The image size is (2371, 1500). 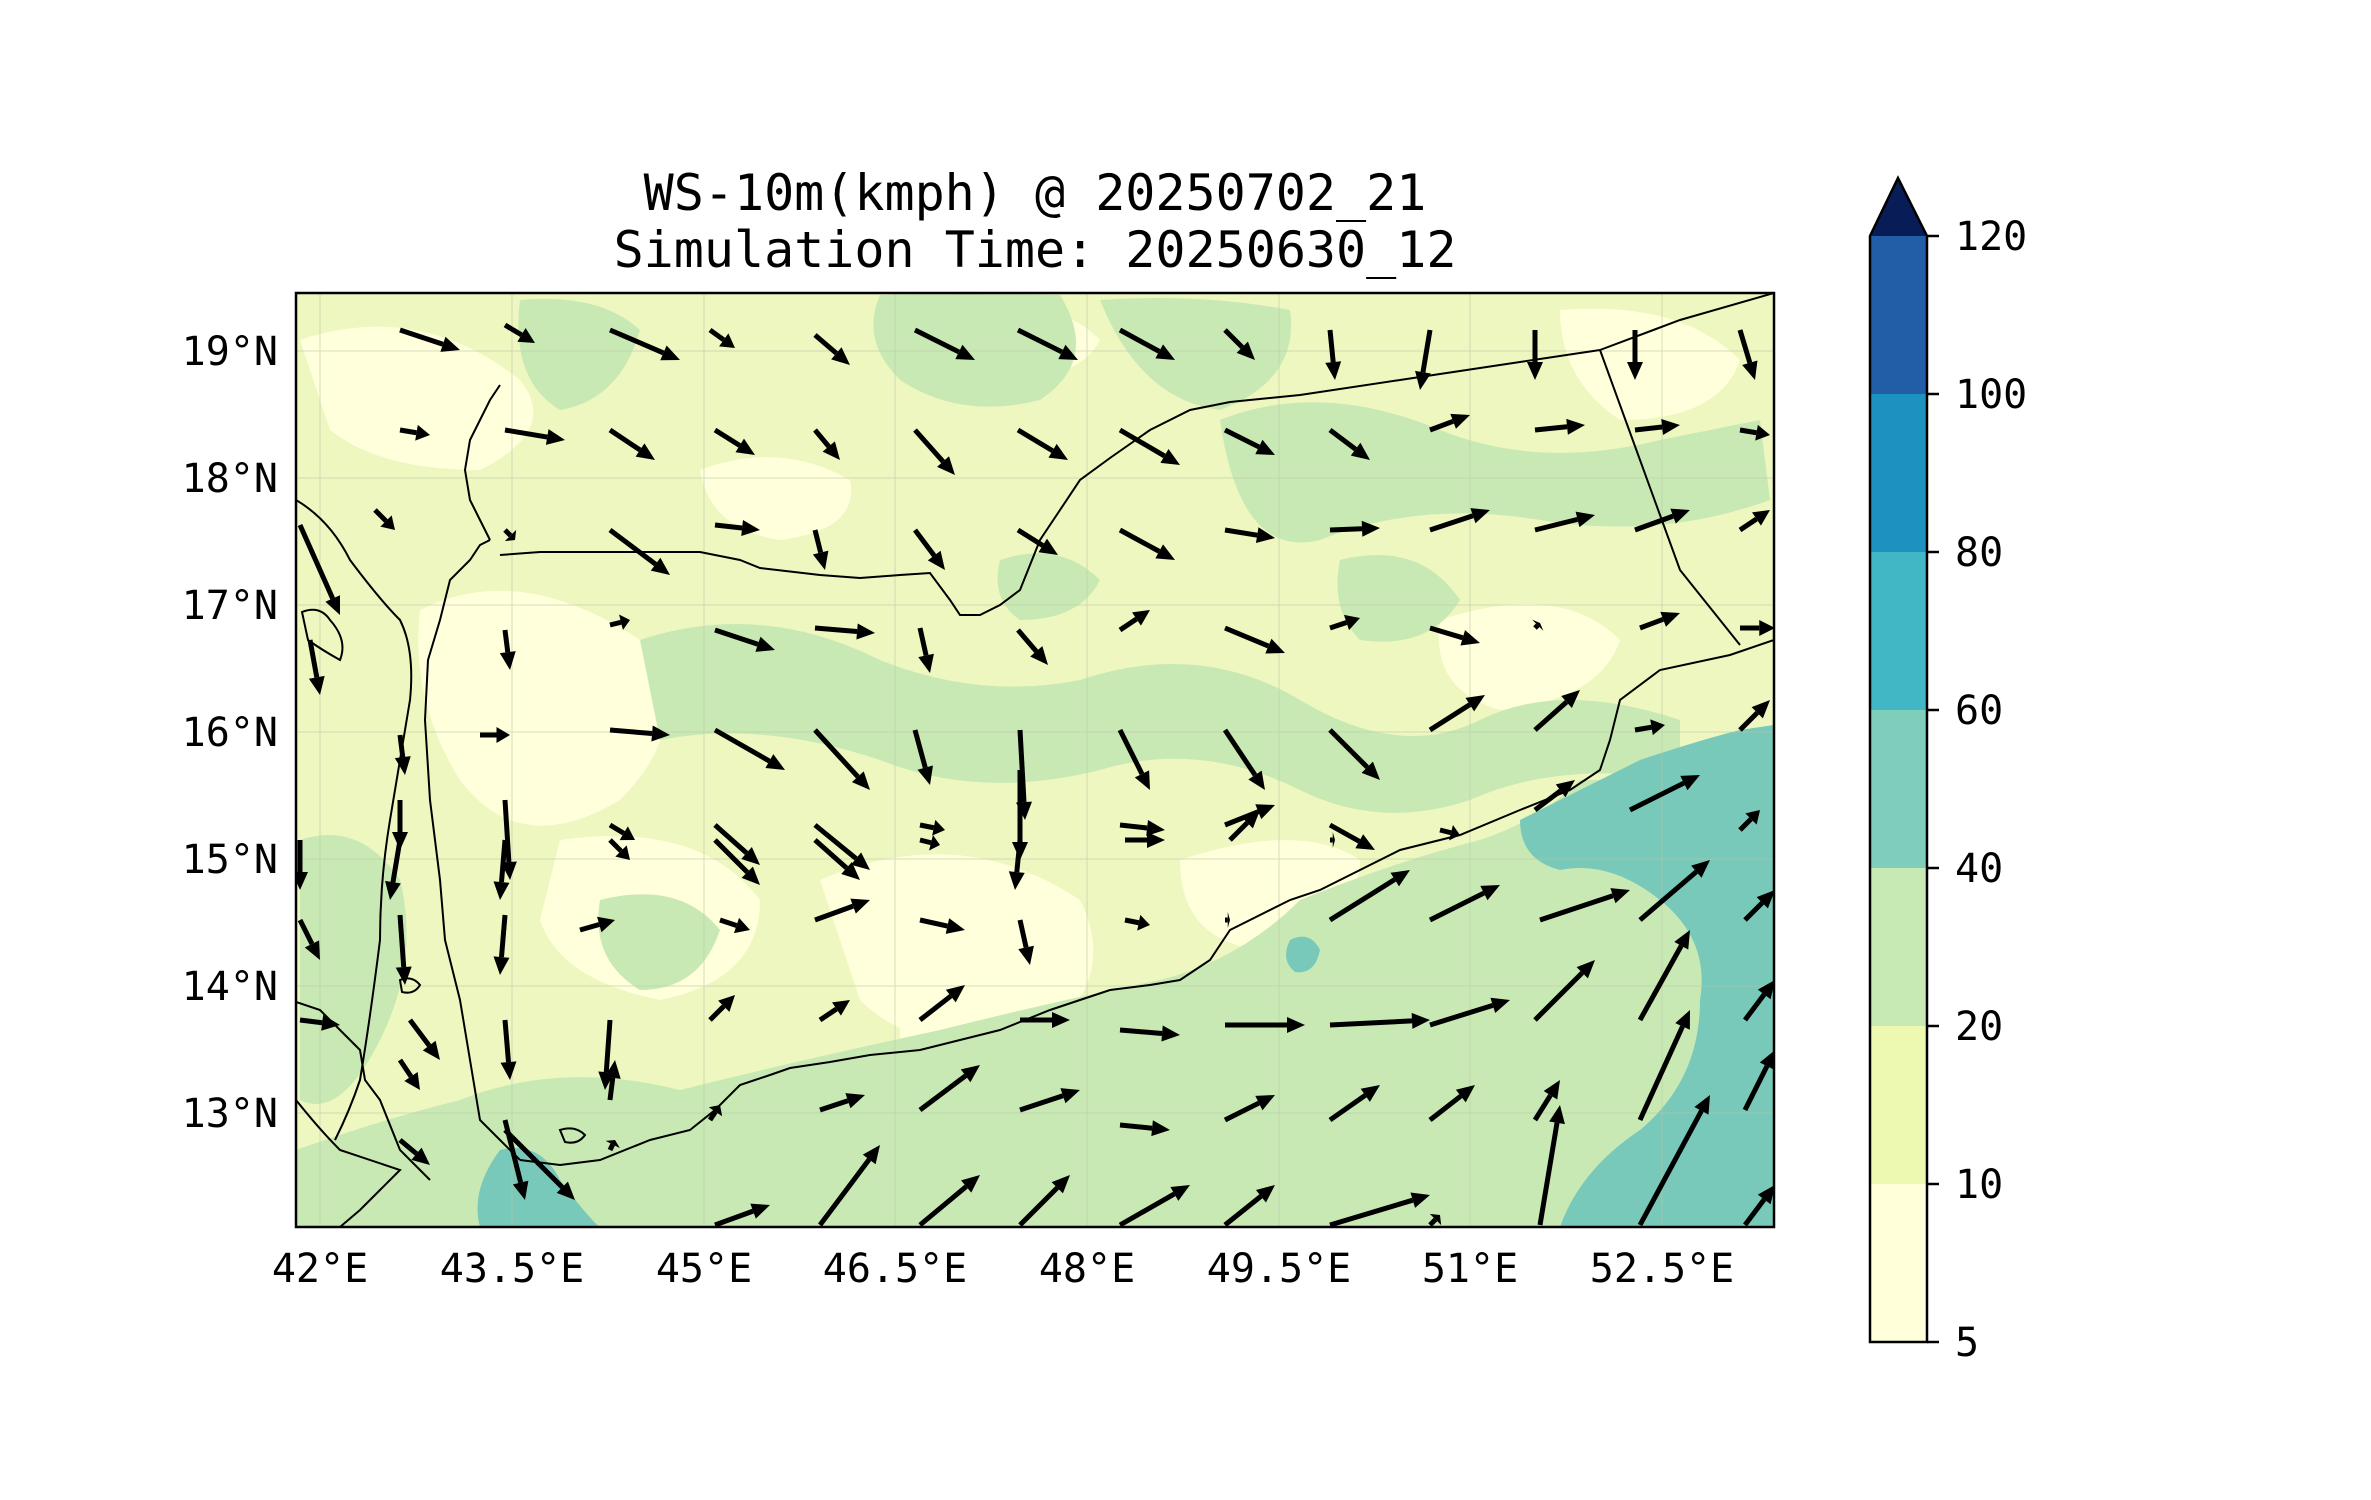 I want to click on colorbar-tick-label: 5, so click(x=1967, y=1343).